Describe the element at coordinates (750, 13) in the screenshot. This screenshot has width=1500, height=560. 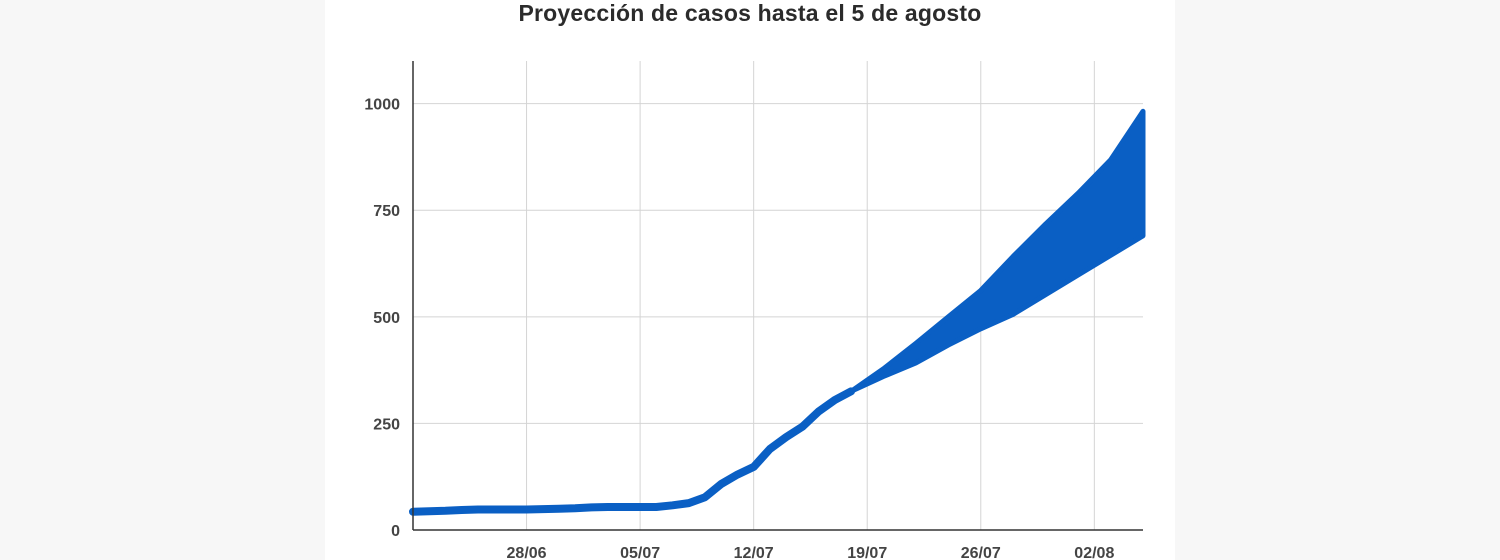
I see `chart-title: Proyección de casos hasta el 5 de agosto` at that location.